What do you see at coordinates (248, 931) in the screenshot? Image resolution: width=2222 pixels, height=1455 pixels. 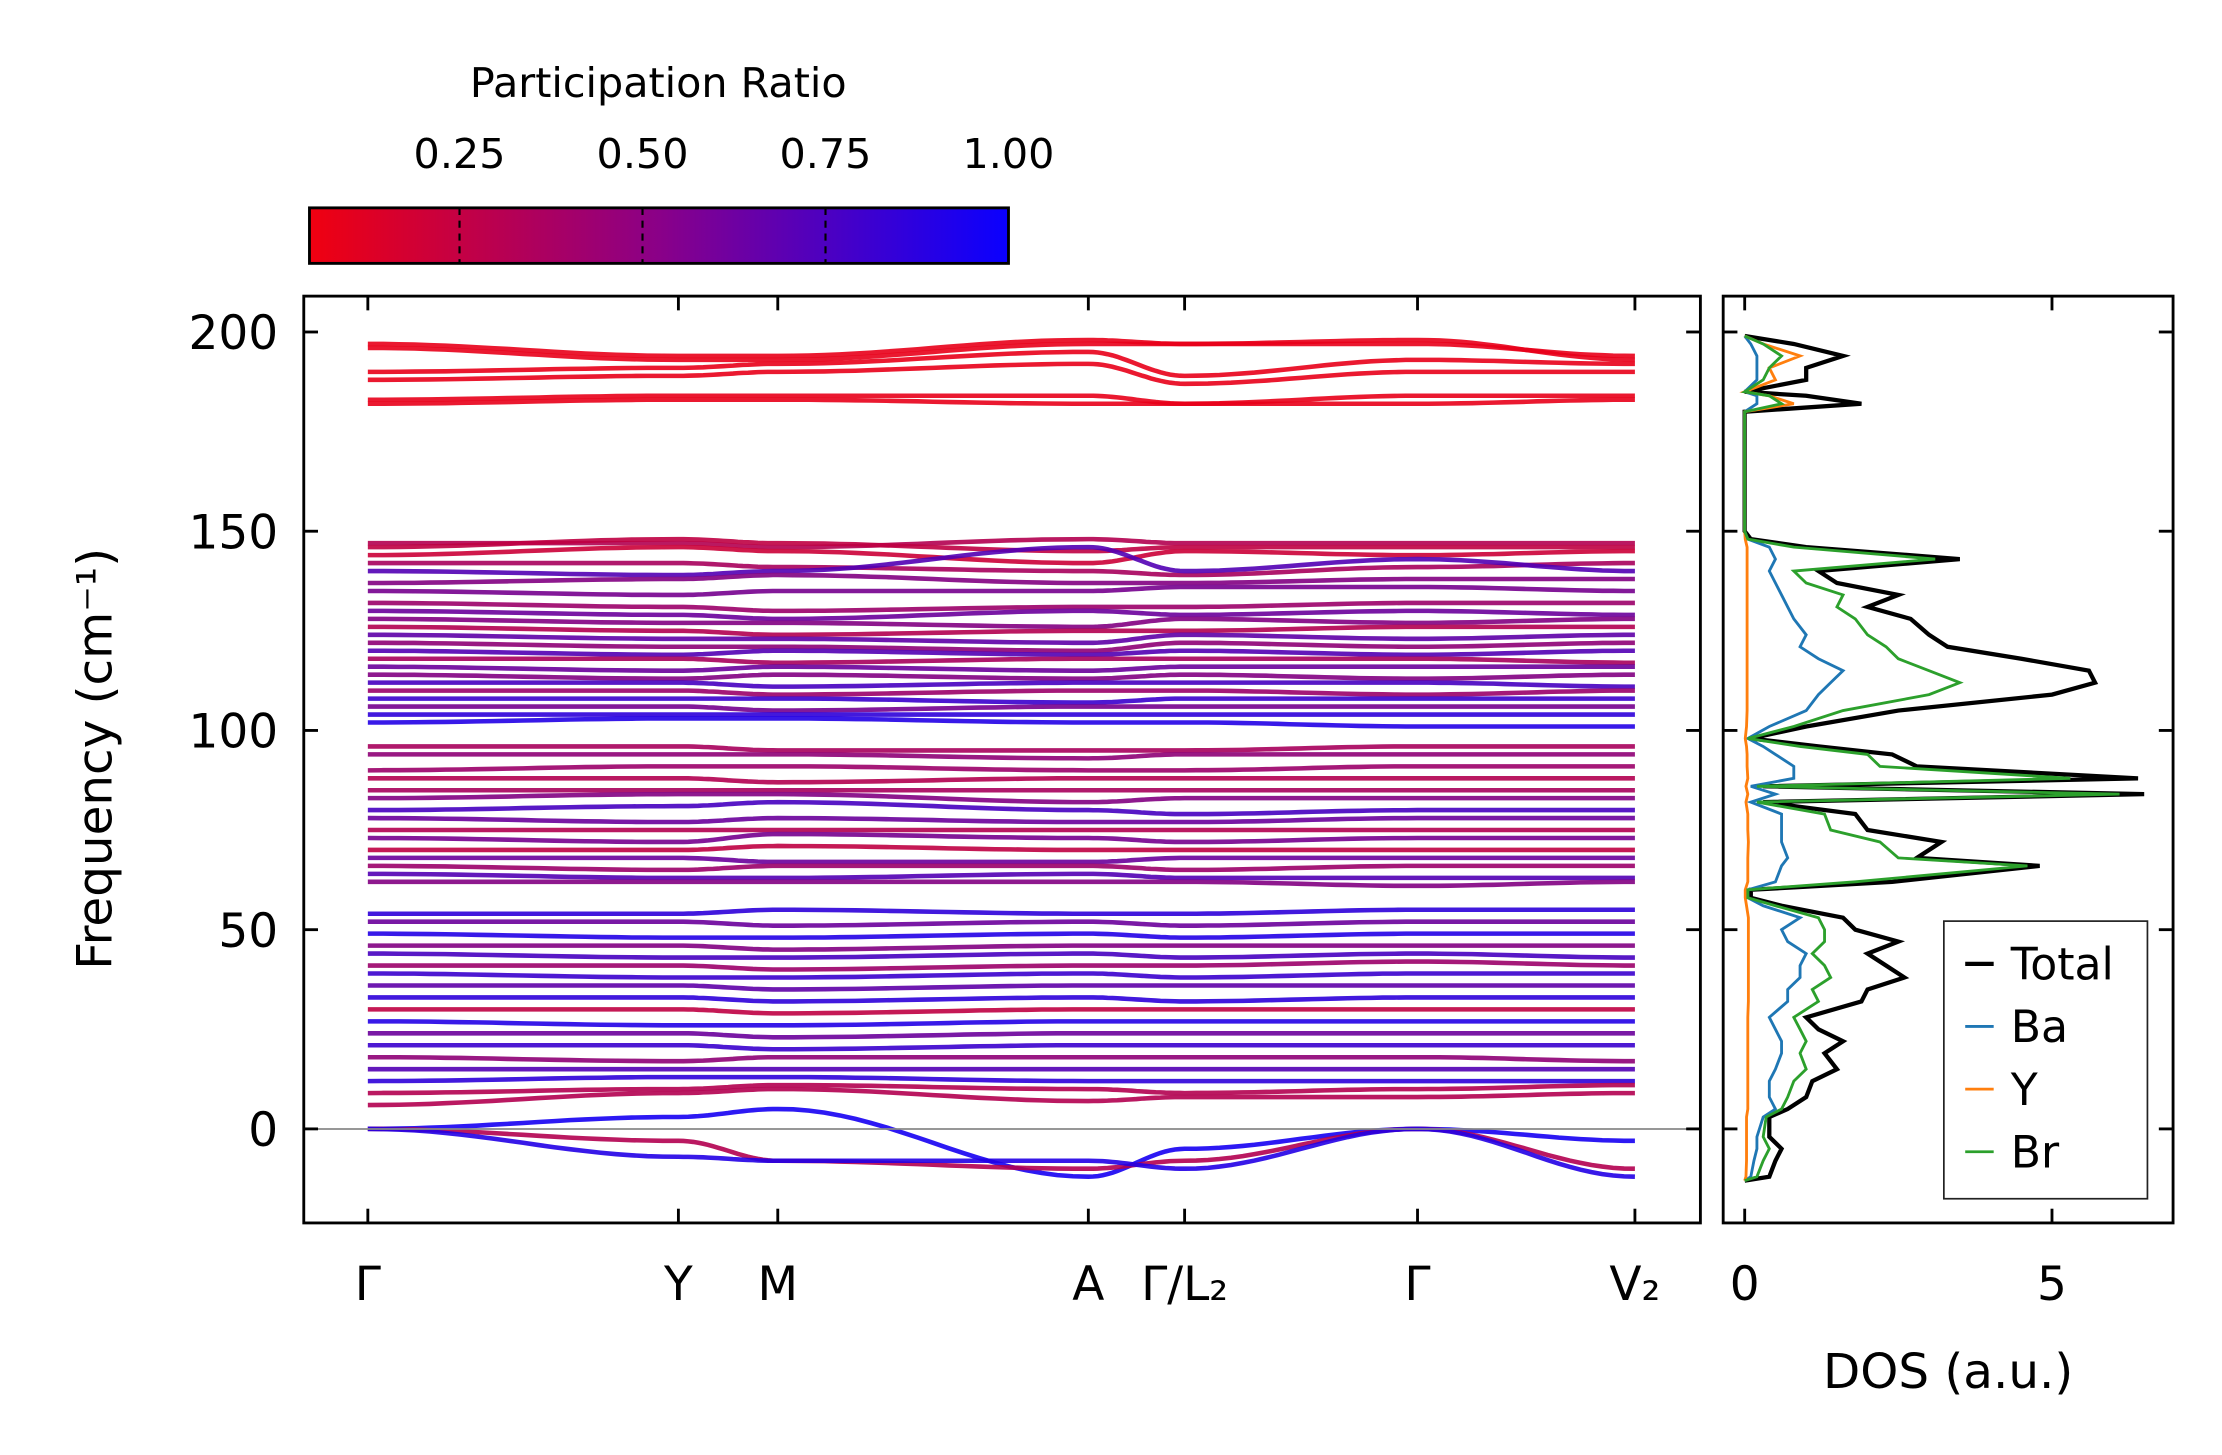 I see `y-tick-label: 50` at bounding box center [248, 931].